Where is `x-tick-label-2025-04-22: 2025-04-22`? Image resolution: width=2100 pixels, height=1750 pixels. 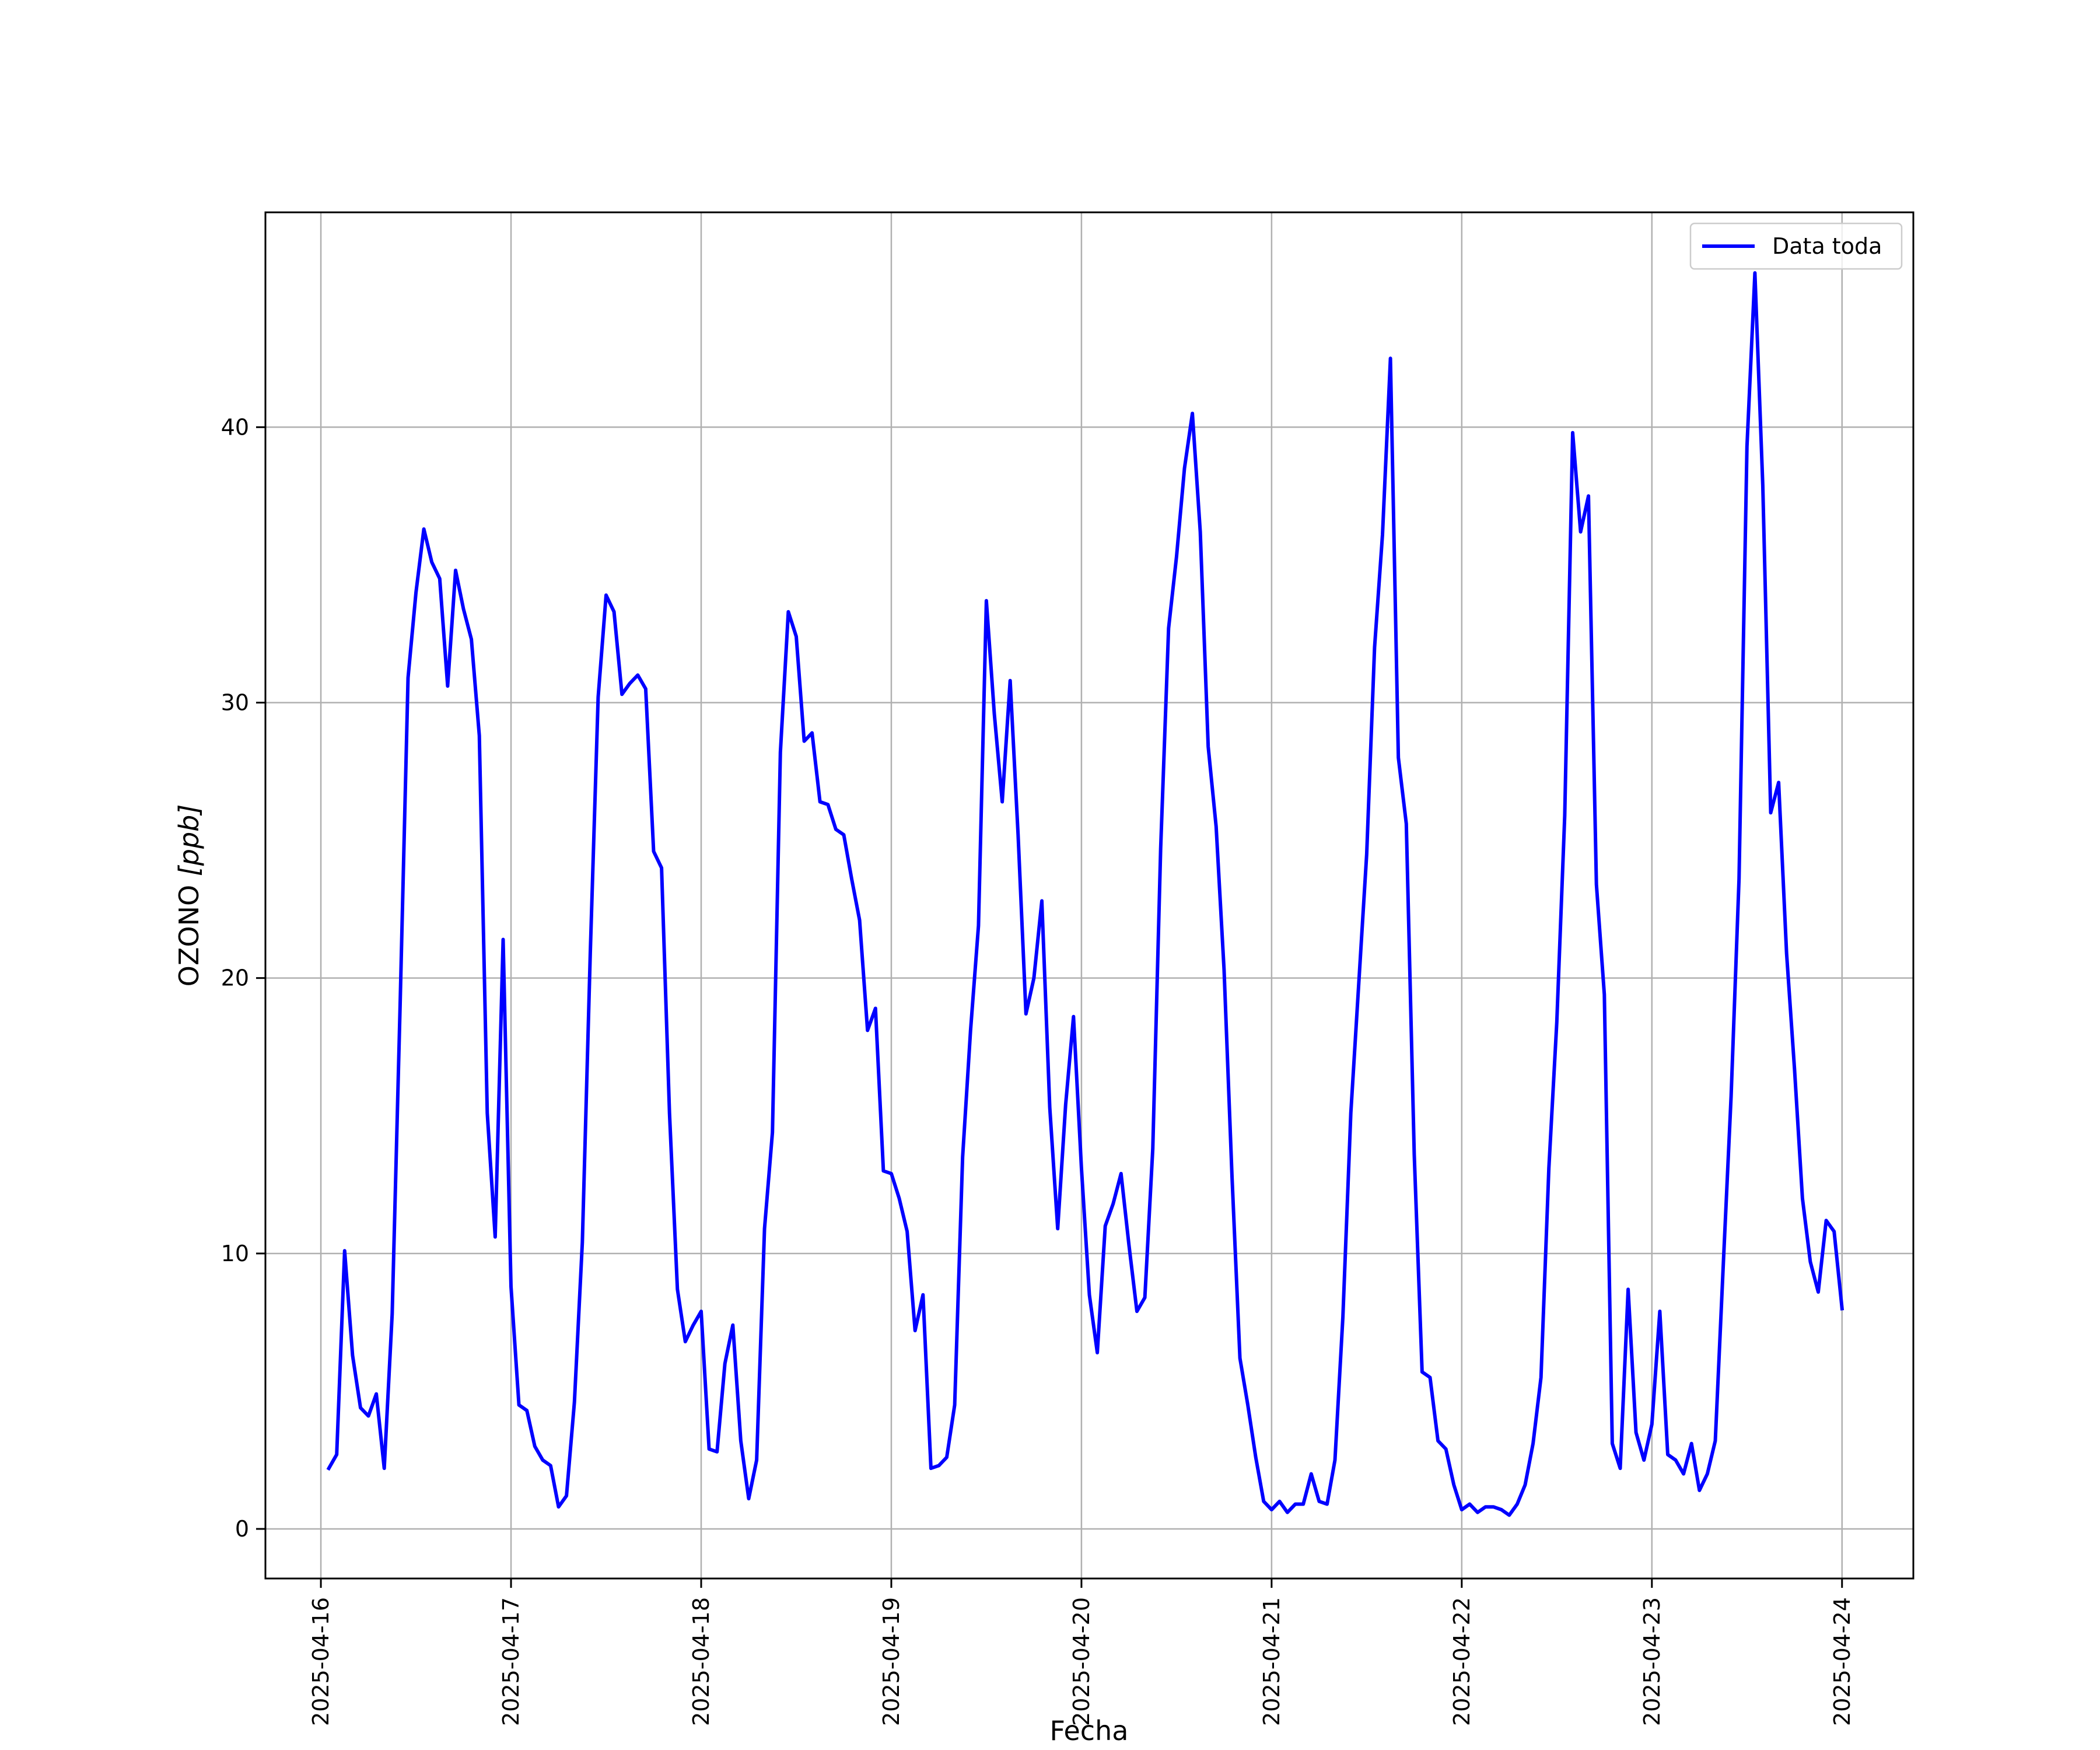
x-tick-label-2025-04-22: 2025-04-22 is located at coordinates (1462, 1661).